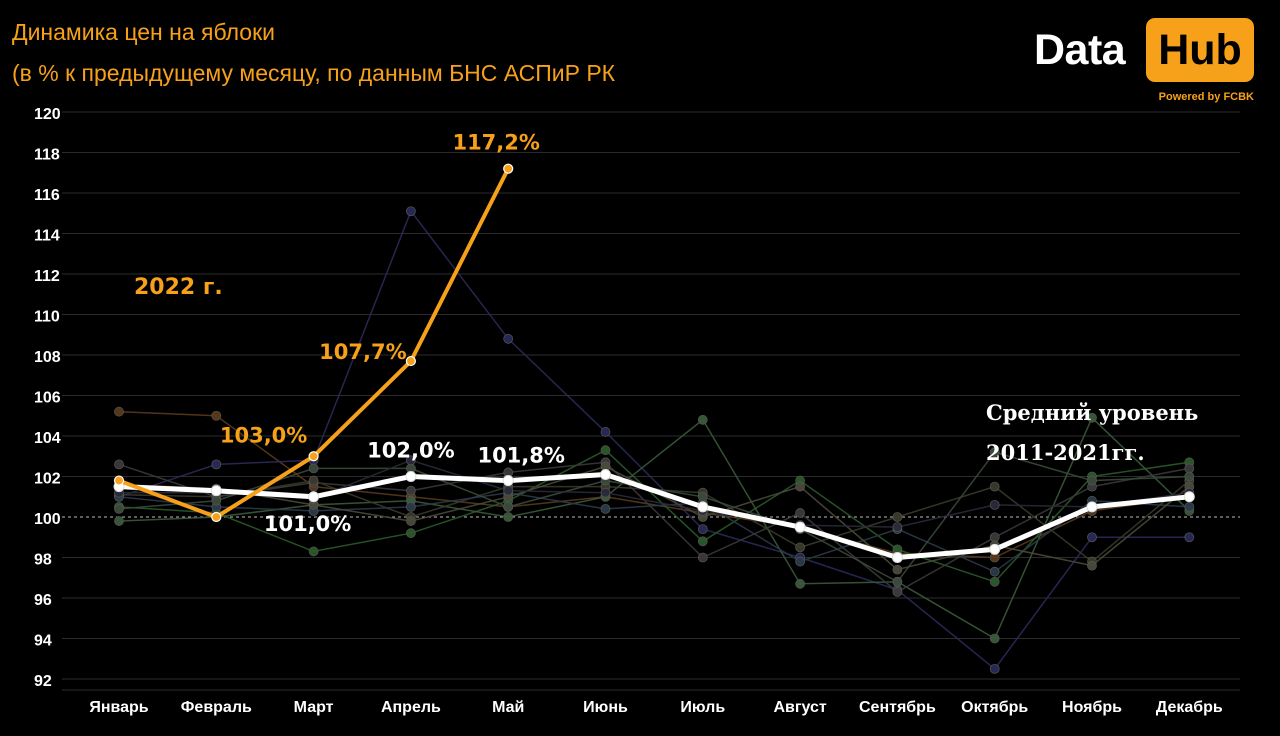 This screenshot has width=1280, height=736. I want to click on x-tick-label: Август, so click(799, 707).